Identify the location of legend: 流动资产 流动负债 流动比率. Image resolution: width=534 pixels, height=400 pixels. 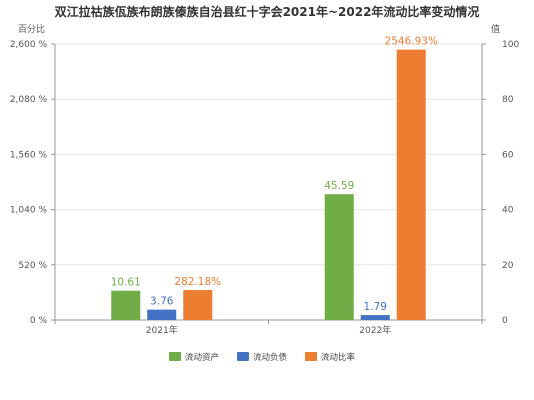
(262, 357).